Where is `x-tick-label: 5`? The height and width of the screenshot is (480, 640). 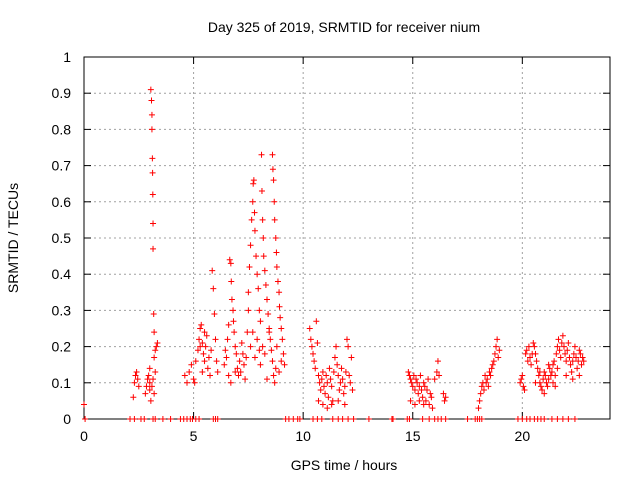
x-tick-label: 5 is located at coordinates (194, 436).